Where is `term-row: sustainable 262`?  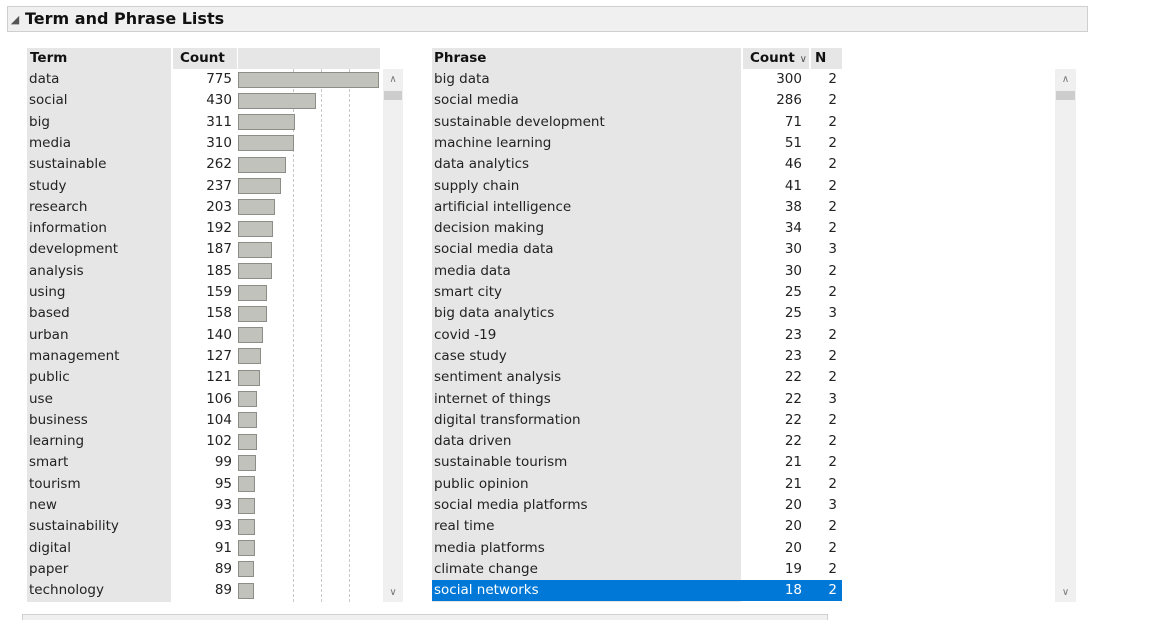 term-row: sustainable 262 is located at coordinates (132, 164).